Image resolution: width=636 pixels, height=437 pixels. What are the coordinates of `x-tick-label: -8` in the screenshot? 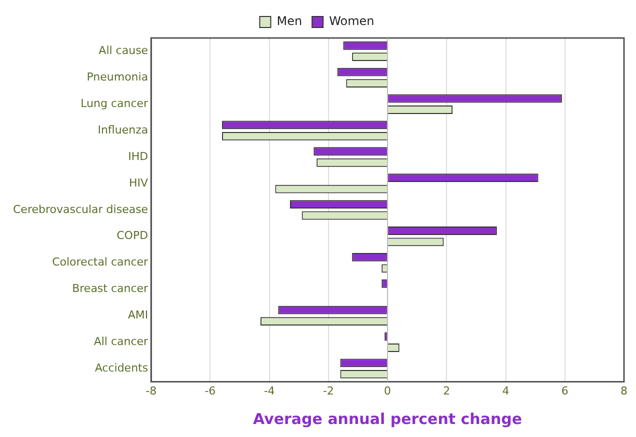 It's located at (151, 391).